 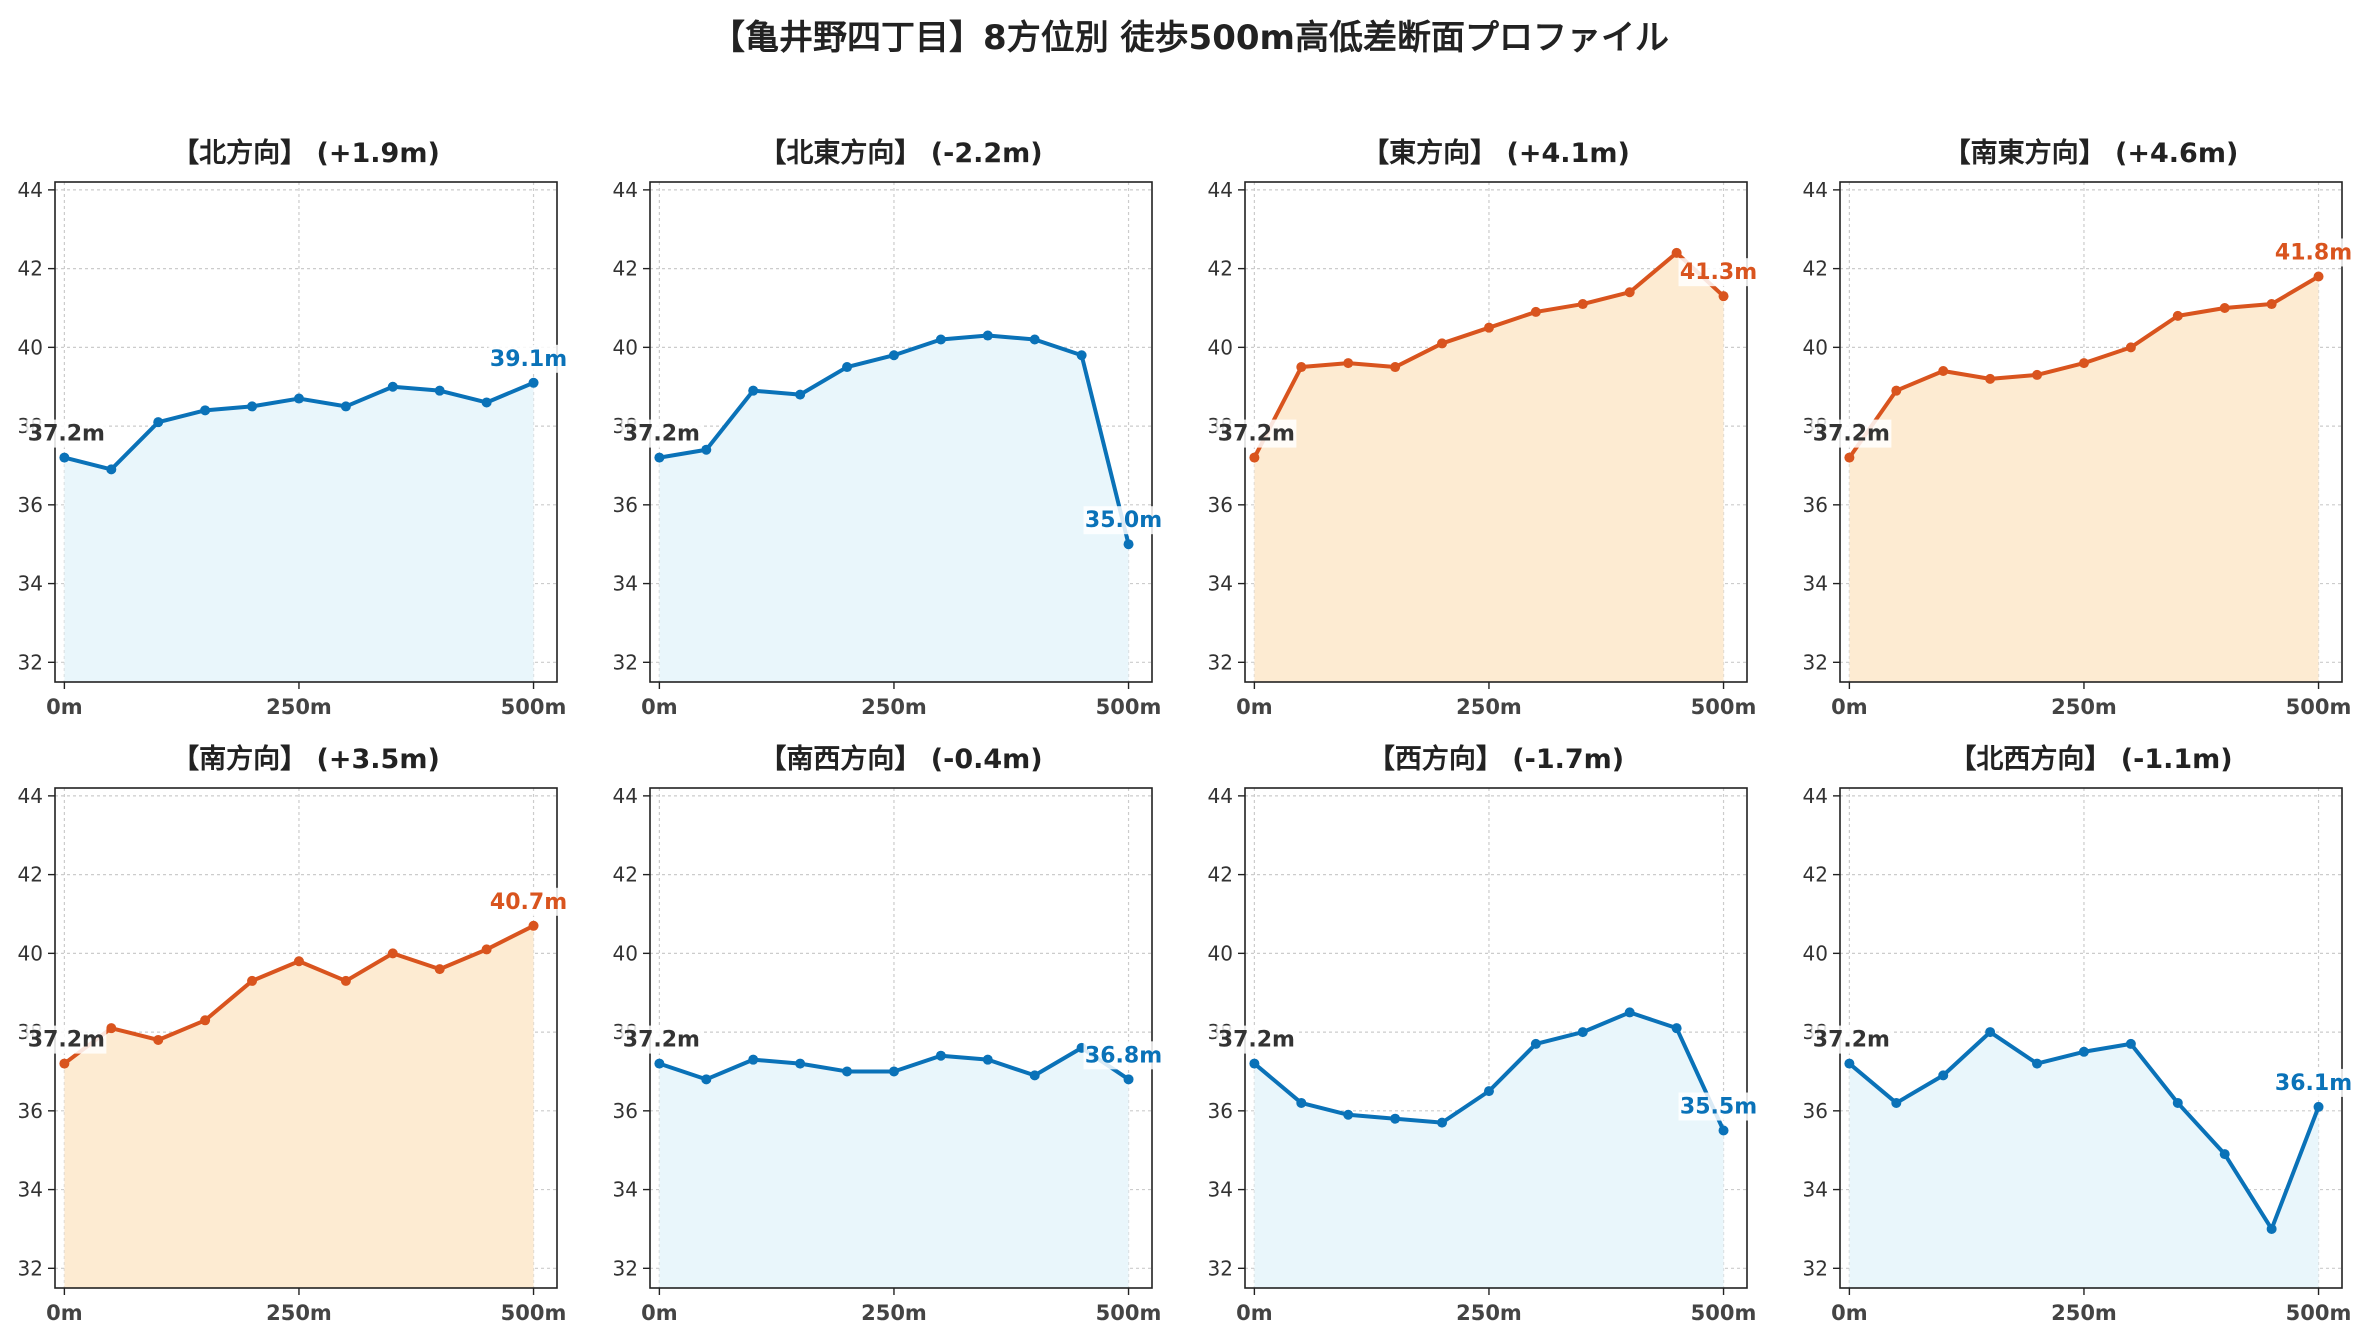 I want to click on figure-title: 【亀井野四丁目】8方位別 徒歩500m高低差断面プロファイル, so click(x=1190, y=38).